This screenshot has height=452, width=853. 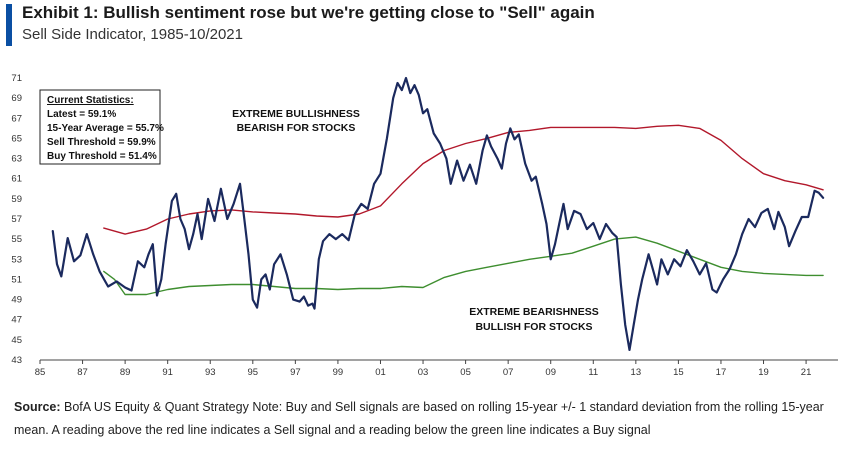 What do you see at coordinates (721, 372) in the screenshot?
I see `x-tick-label: 17` at bounding box center [721, 372].